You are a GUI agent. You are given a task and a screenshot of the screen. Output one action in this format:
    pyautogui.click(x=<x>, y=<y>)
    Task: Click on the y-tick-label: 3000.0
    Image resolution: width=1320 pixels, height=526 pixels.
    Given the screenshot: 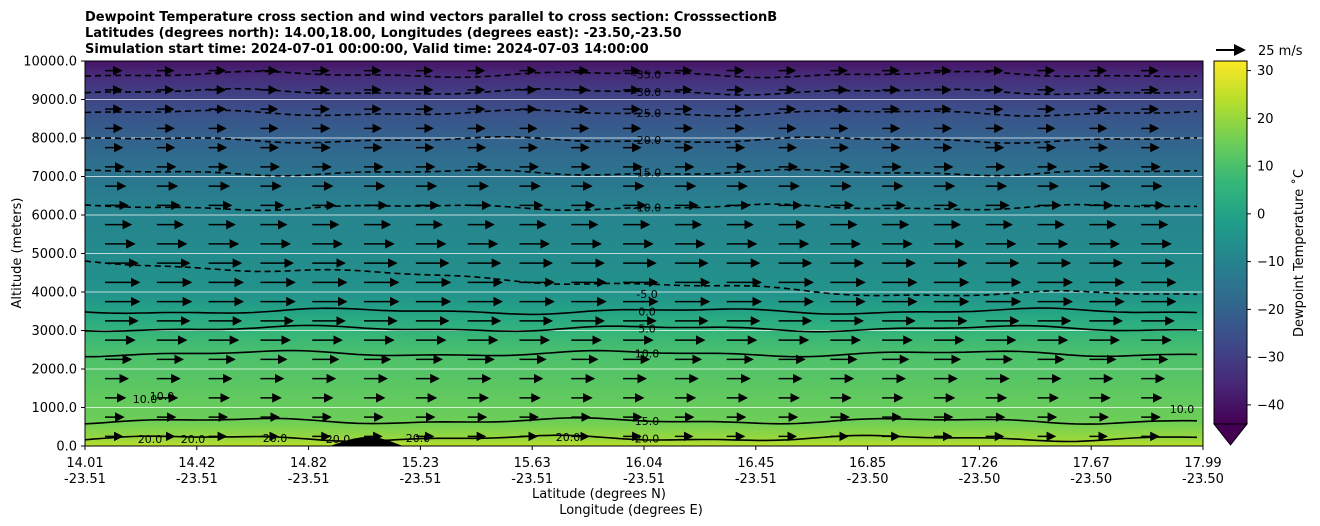 What is the action you would take?
    pyautogui.click(x=55, y=331)
    